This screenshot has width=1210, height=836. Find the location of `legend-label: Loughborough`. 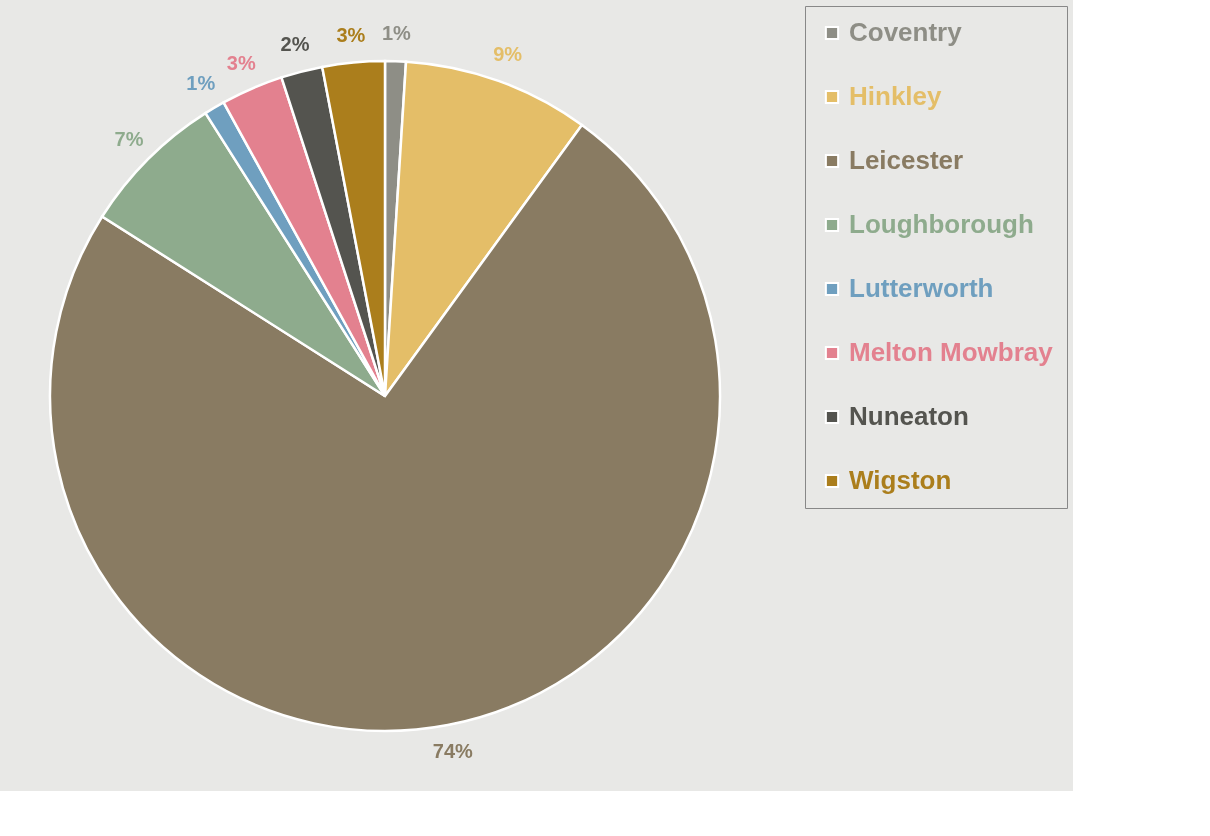

legend-label: Loughborough is located at coordinates (941, 224).